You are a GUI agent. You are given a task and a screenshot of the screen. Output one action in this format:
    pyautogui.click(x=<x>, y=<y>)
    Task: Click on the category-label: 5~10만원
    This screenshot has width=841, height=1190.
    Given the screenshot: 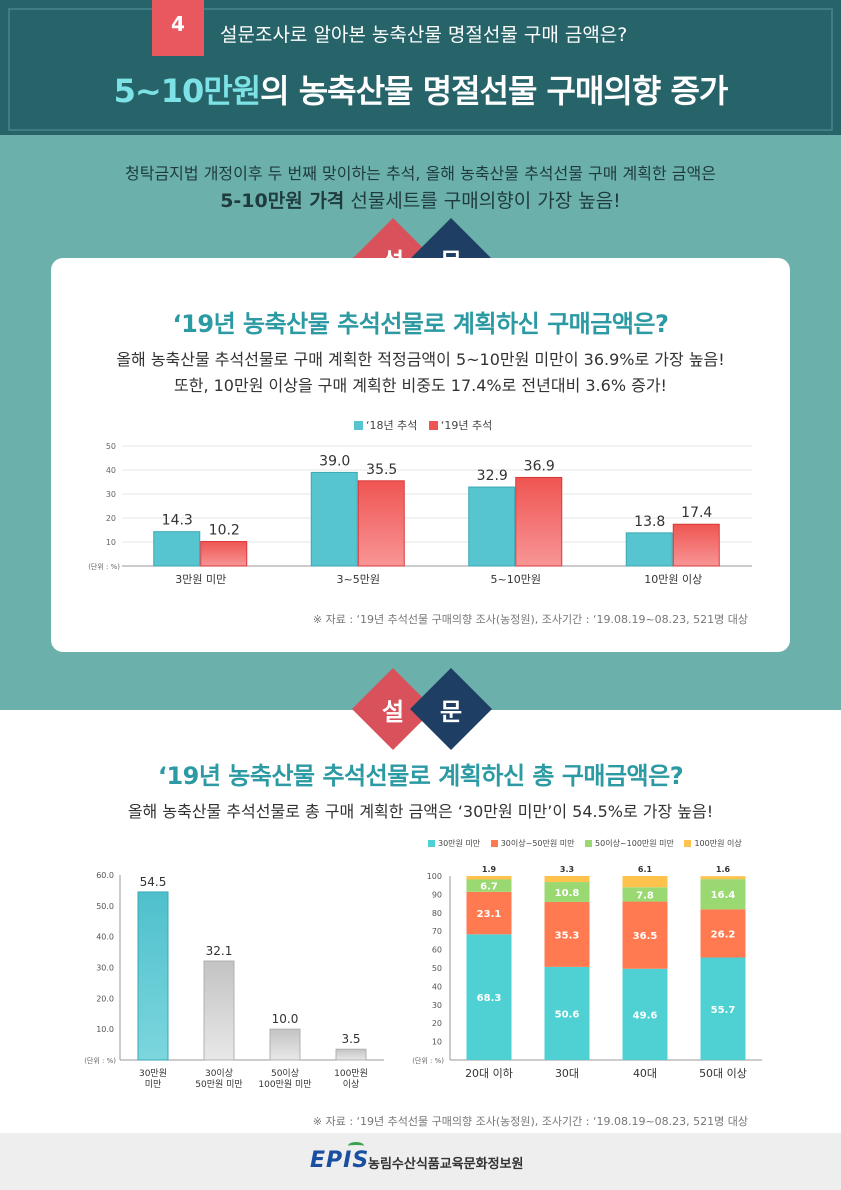 What is the action you would take?
    pyautogui.click(x=516, y=579)
    